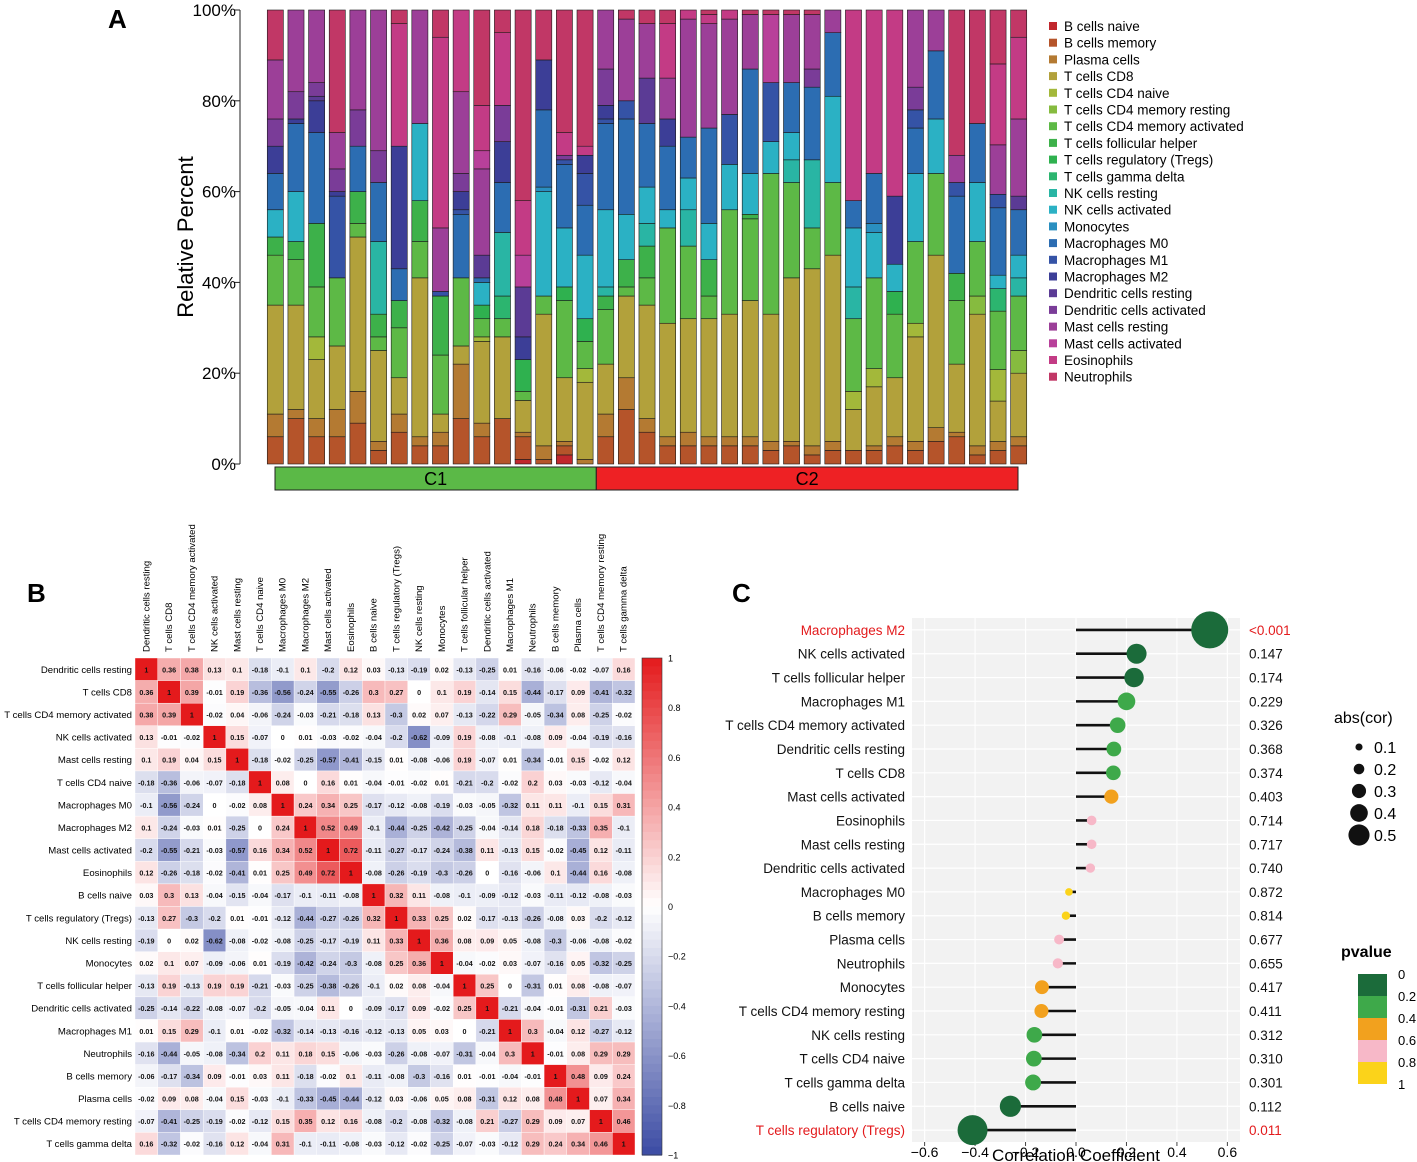 This screenshot has width=1417, height=1162. I want to click on heatmap-cell-value: -0.38, so click(328, 986).